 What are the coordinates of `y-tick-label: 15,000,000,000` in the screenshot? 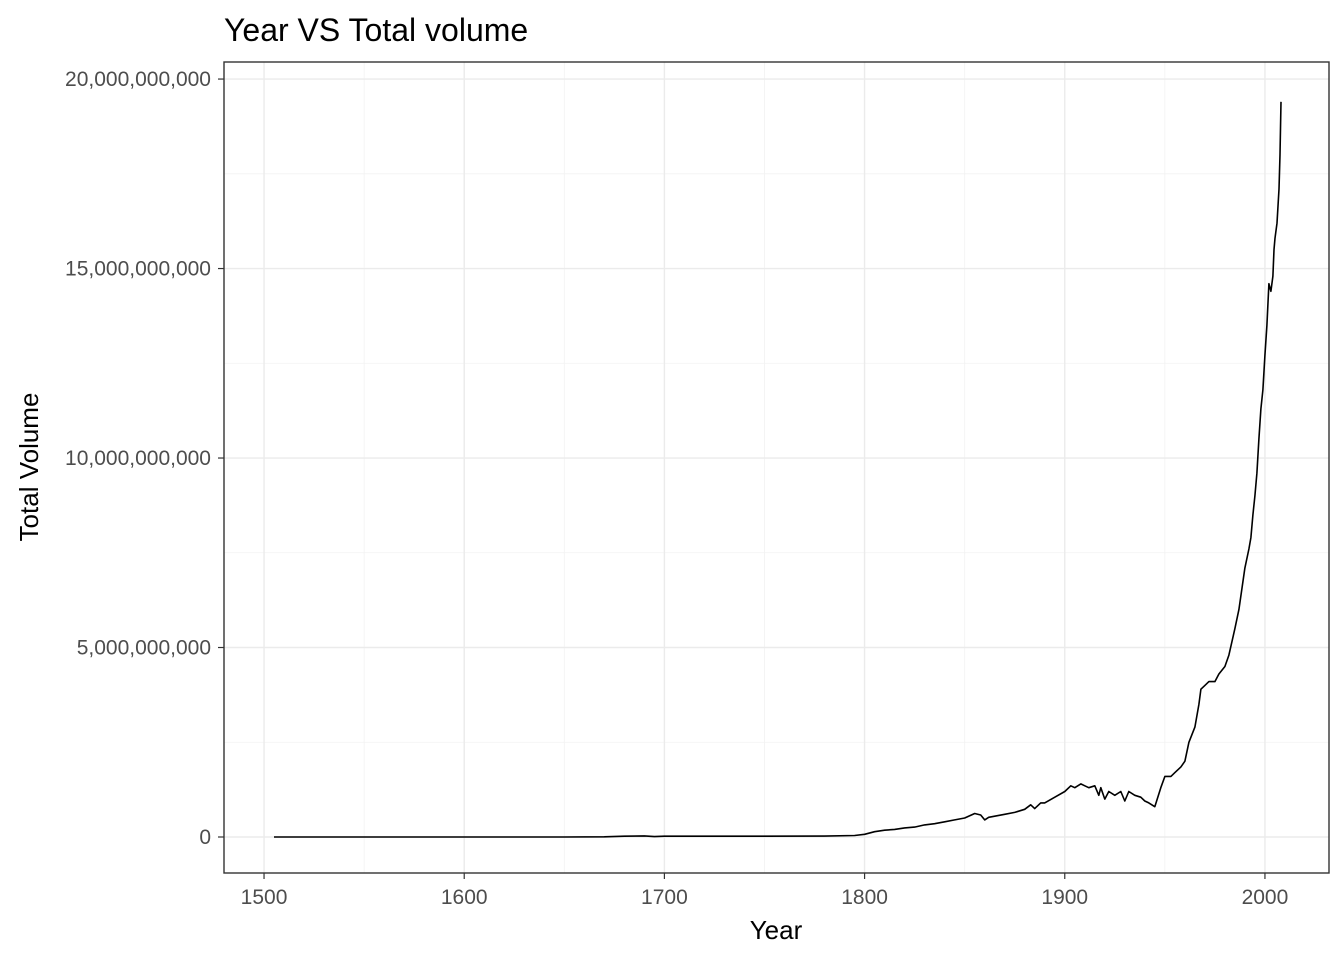 It's located at (138, 269).